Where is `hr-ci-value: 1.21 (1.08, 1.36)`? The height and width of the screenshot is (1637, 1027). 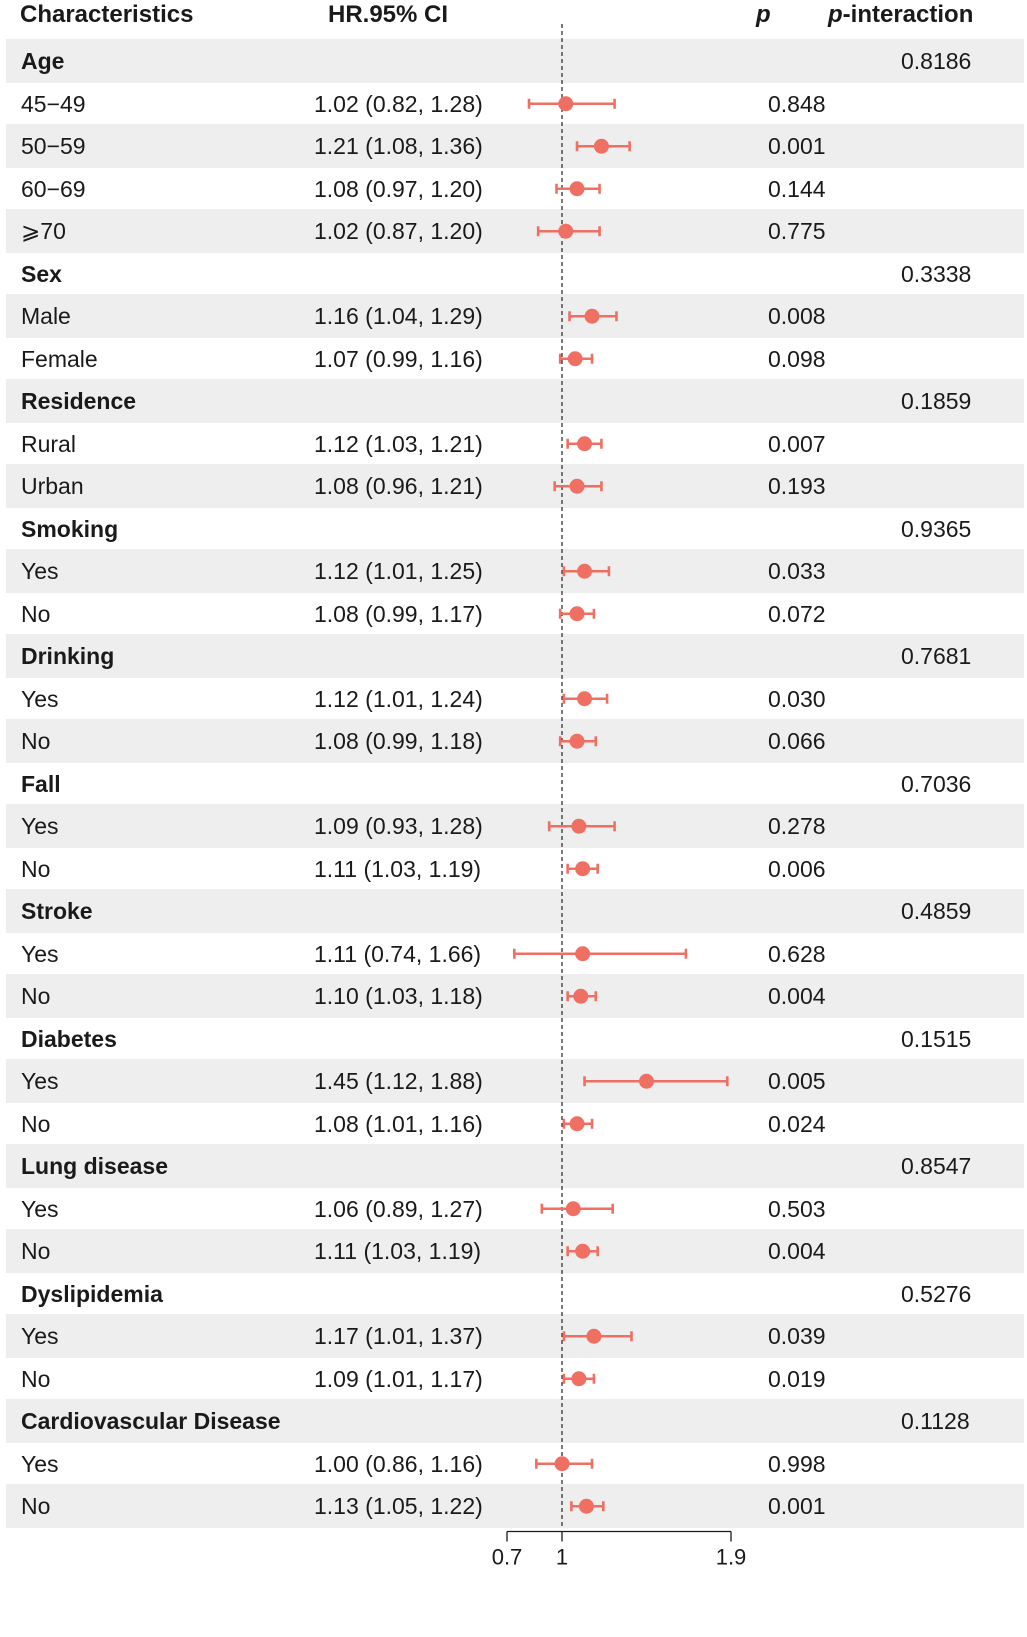 hr-ci-value: 1.21 (1.08, 1.36) is located at coordinates (398, 146).